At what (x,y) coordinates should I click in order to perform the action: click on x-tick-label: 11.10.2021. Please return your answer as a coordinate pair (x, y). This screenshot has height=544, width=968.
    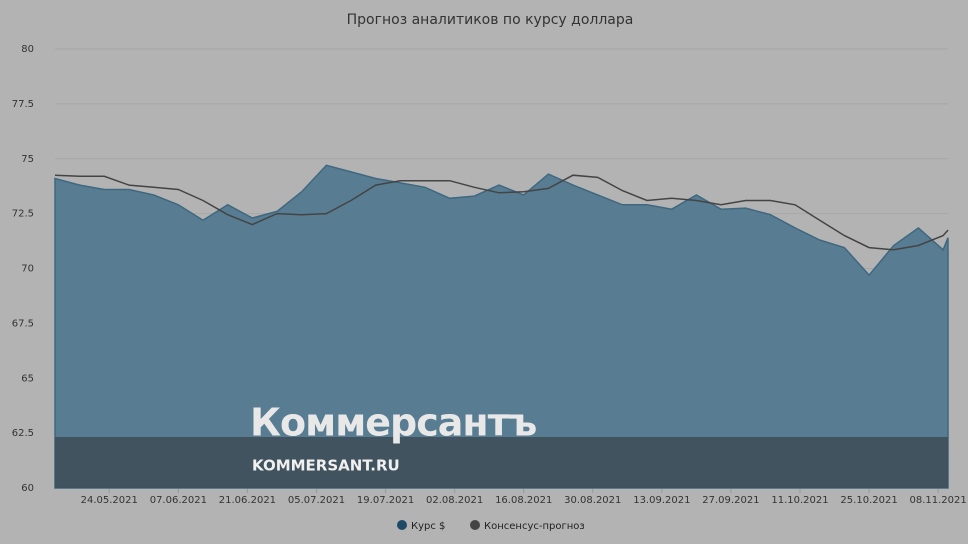
    Looking at the image, I should click on (799, 500).